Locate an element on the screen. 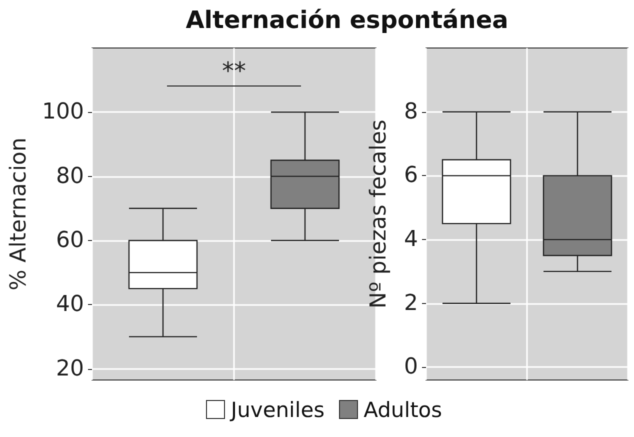 This screenshot has width=634, height=437. y-tick-label: 60 is located at coordinates (70, 240).